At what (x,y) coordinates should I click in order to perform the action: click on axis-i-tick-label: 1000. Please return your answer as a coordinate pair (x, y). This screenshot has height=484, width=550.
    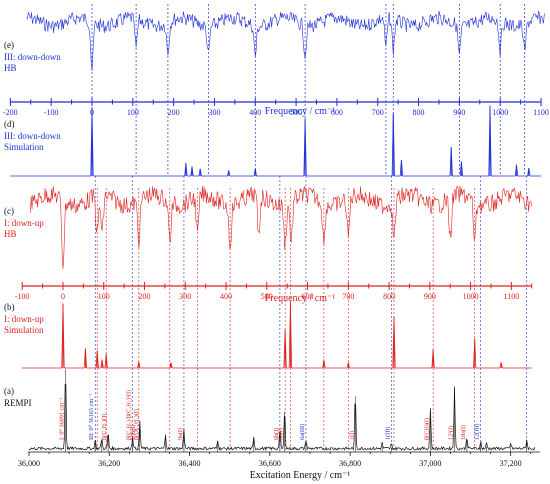
    Looking at the image, I should click on (471, 296).